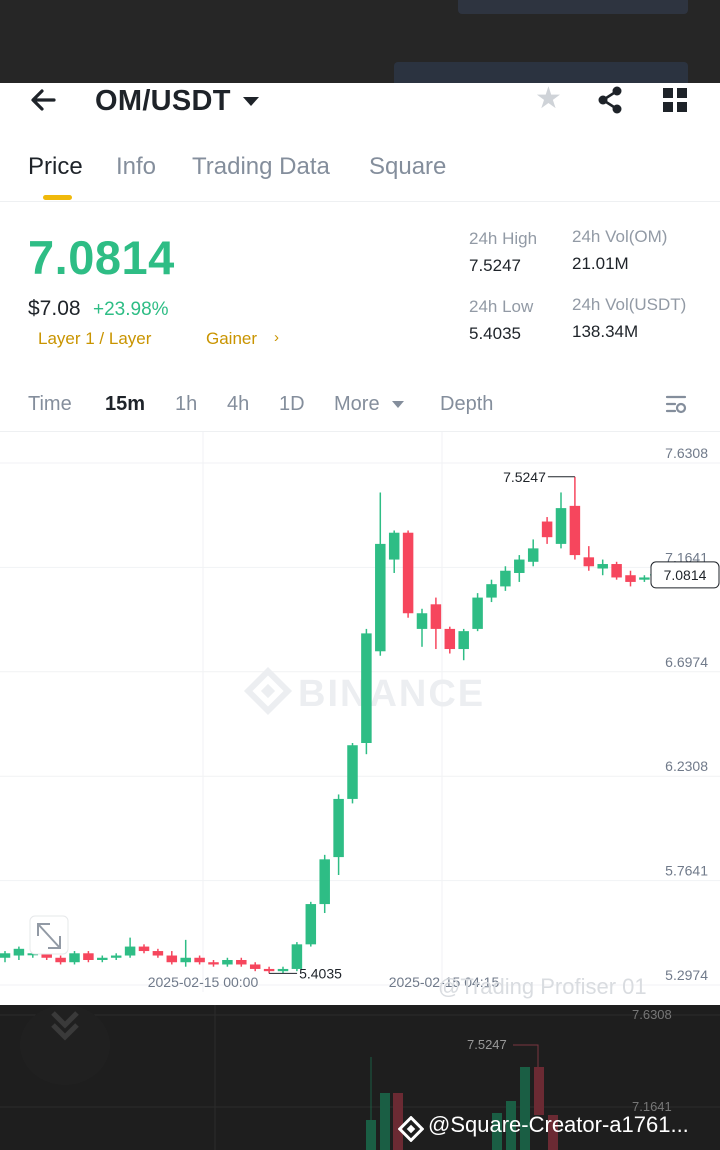  I want to click on y-axis-tick: 5.2974, so click(686, 975).